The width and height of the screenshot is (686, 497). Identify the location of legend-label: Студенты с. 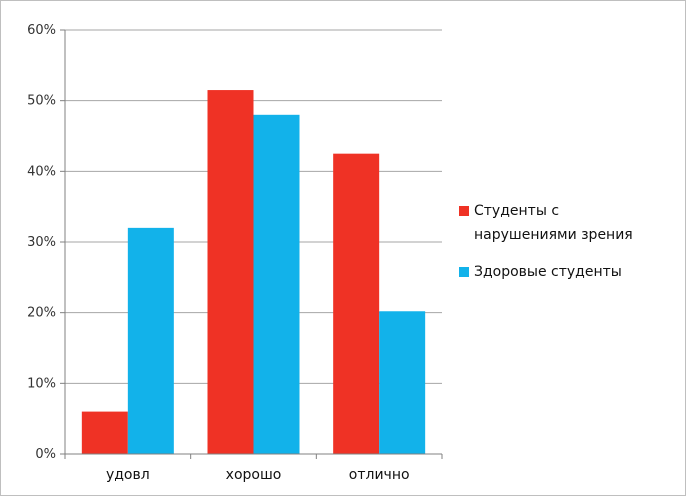
(516, 211).